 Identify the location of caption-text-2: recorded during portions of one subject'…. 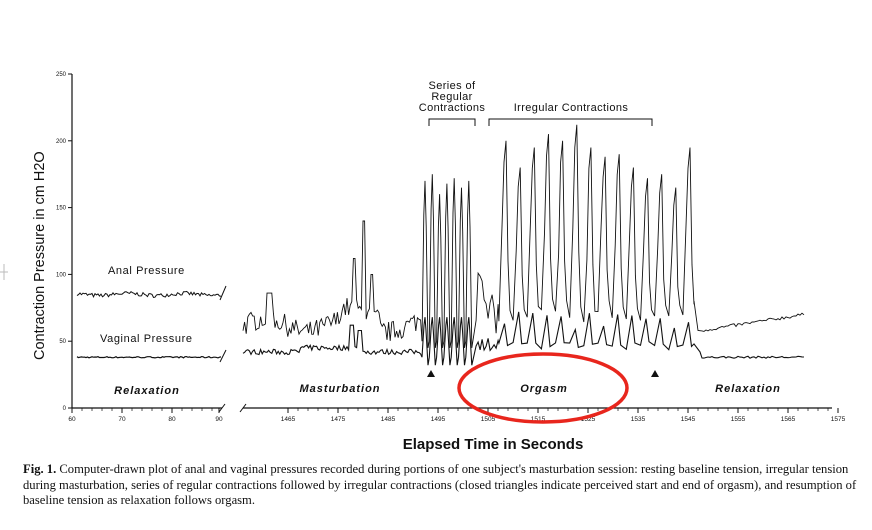
(440, 484).